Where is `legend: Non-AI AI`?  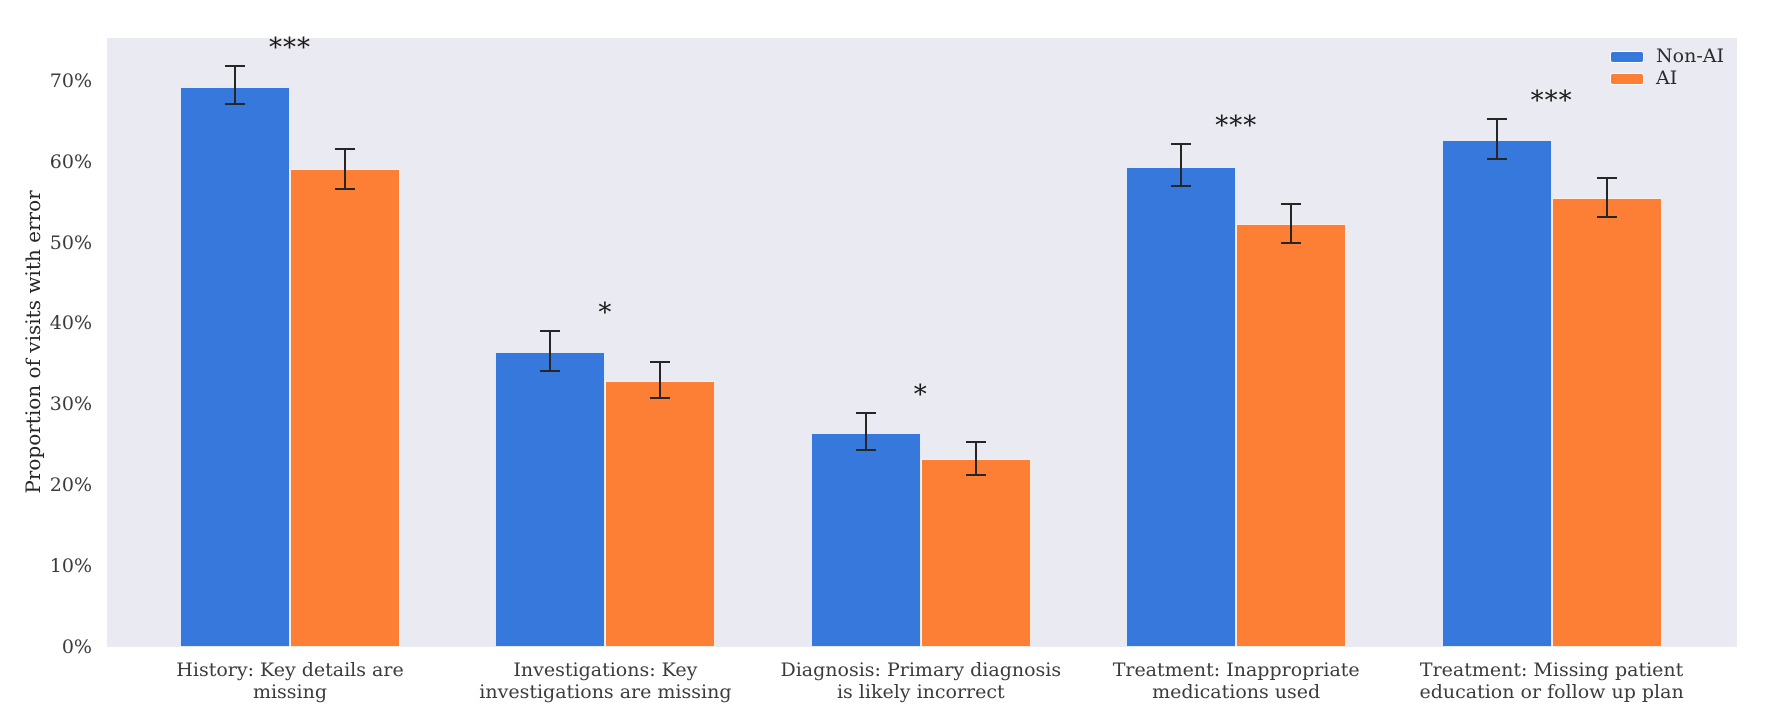
legend: Non-AI AI is located at coordinates (1667, 67).